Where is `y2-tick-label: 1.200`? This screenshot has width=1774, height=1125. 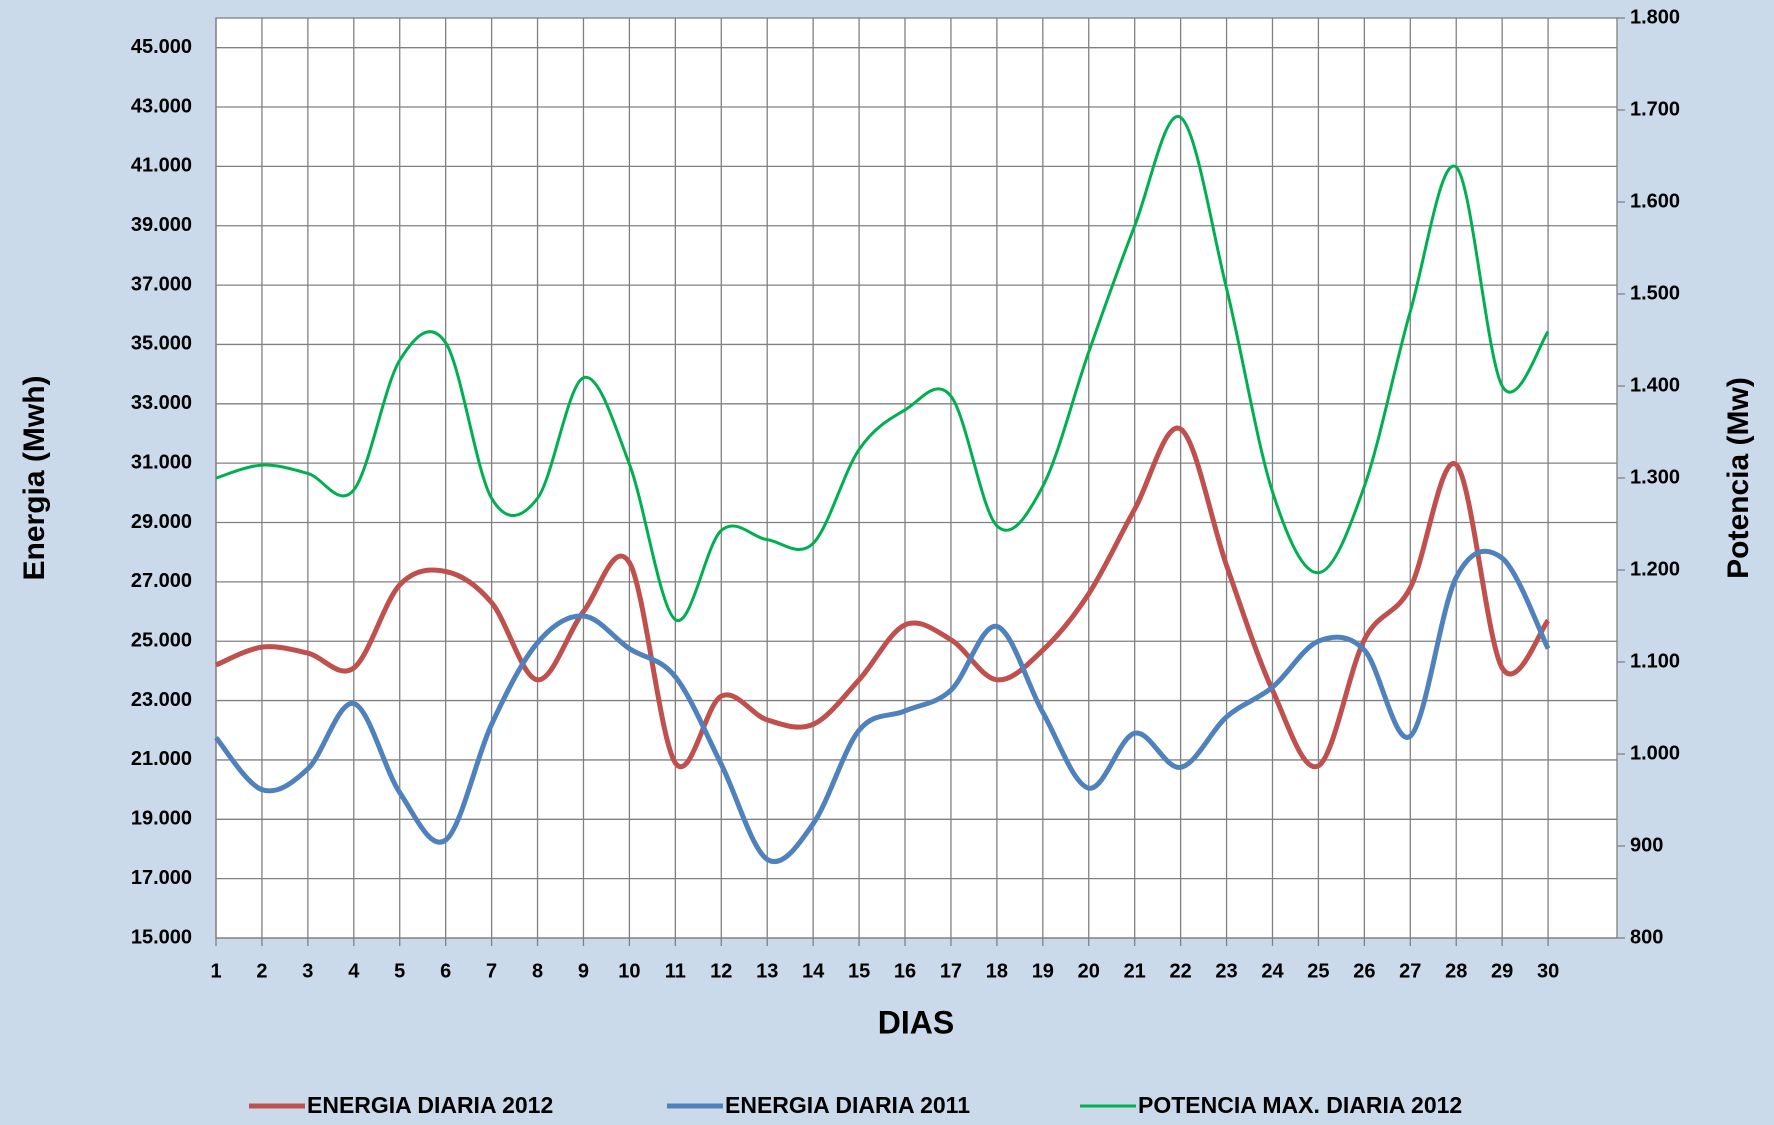
y2-tick-label: 1.200 is located at coordinates (1655, 569).